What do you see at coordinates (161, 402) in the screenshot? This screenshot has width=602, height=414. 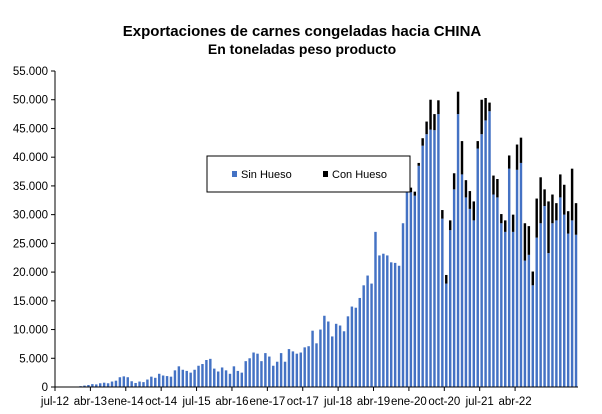 I see `x-tick-label: oct-14` at bounding box center [161, 402].